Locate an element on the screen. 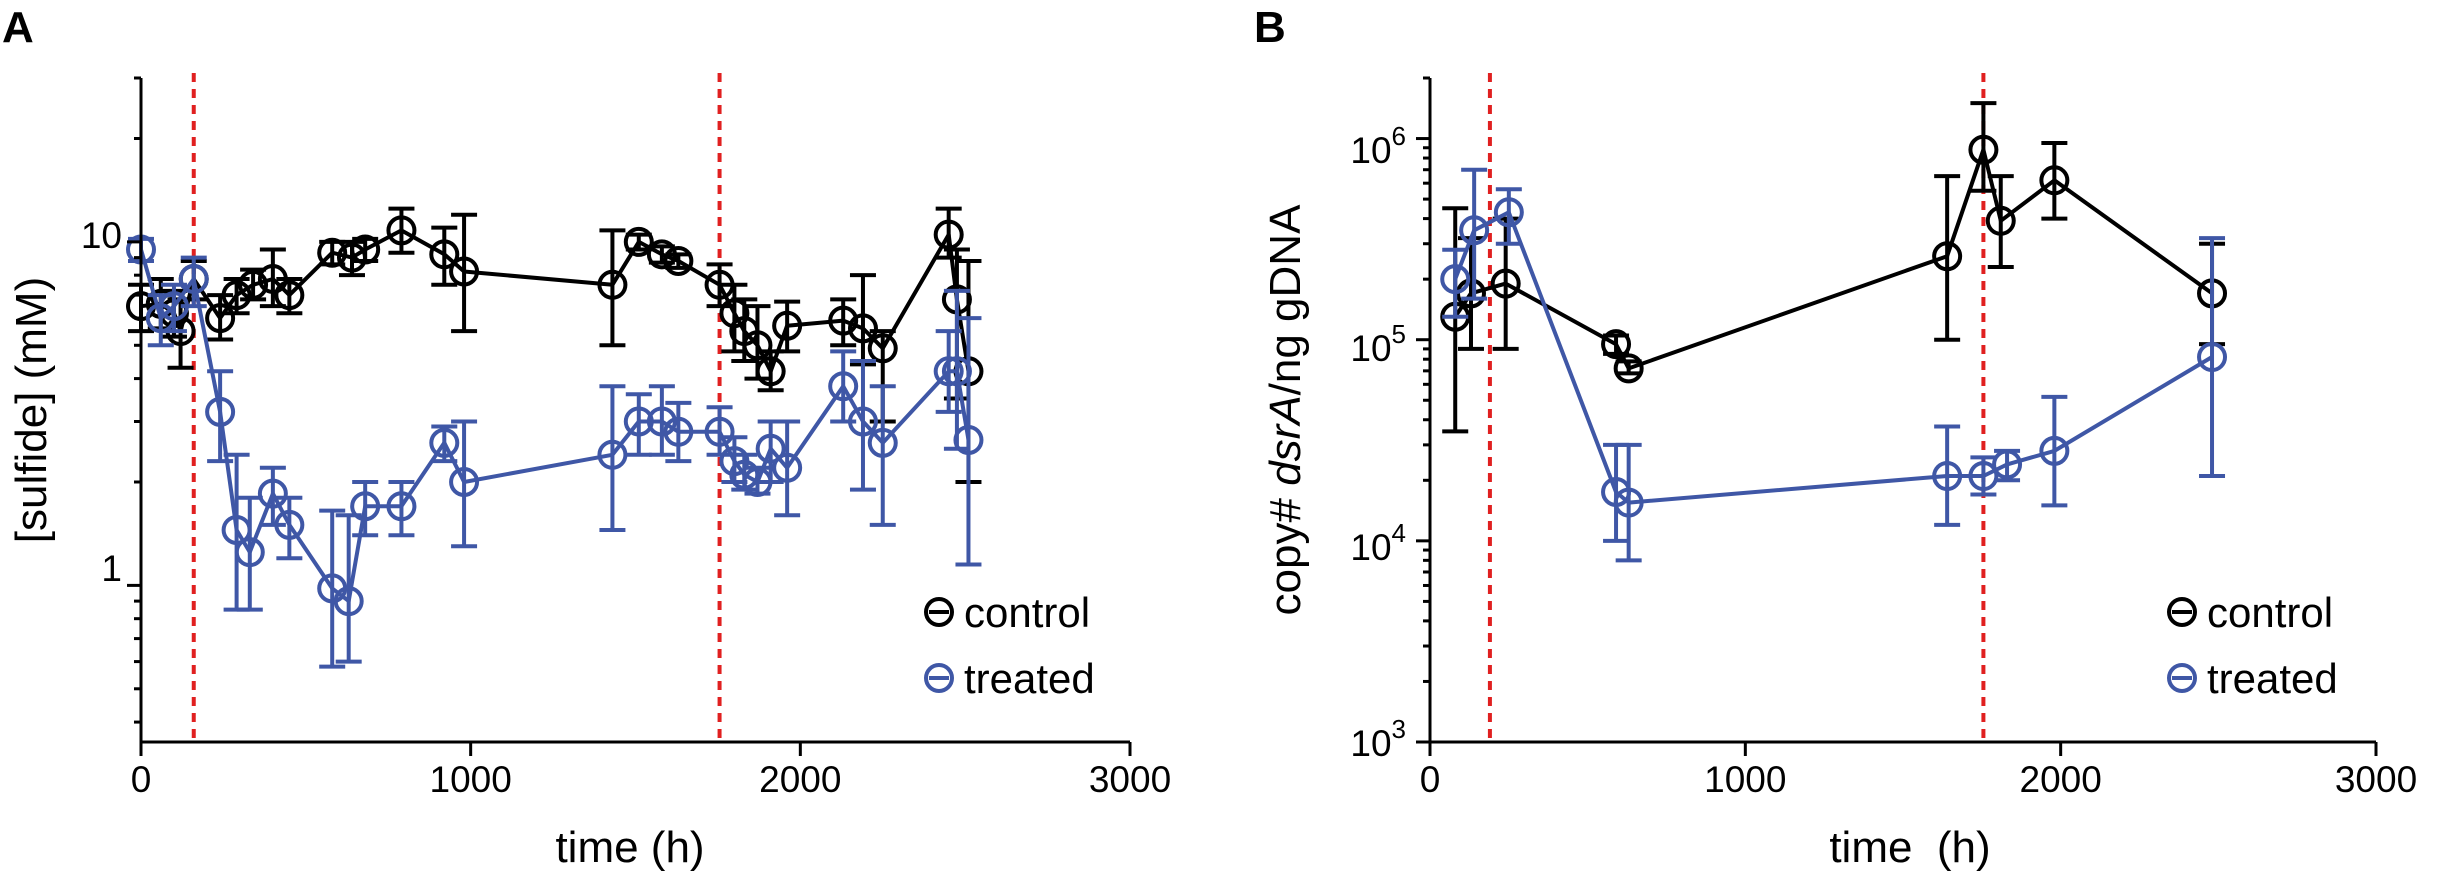 This screenshot has height=882, width=2443. panel-a-x-ticks is located at coordinates (635, 749).